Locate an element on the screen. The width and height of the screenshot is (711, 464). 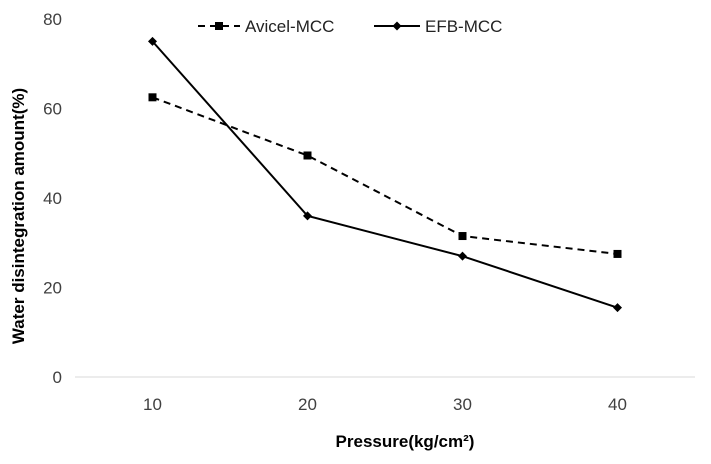
y-axis-title: Water disintegration amount(%) is located at coordinates (18, 216).